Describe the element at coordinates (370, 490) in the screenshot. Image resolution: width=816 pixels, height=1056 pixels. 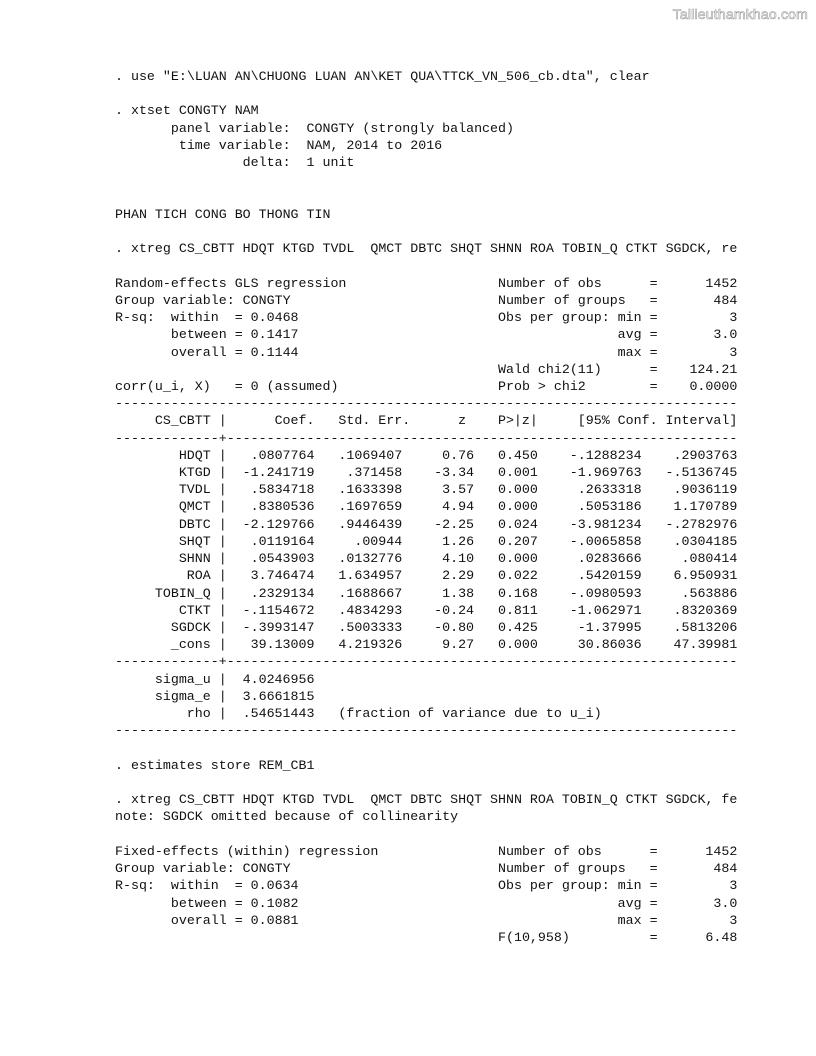
I see `table-cell: .1633398` at that location.